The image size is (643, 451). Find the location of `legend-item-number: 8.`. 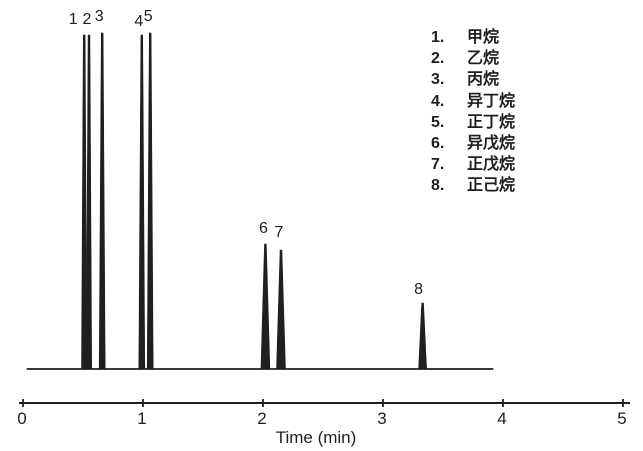

legend-item-number: 8. is located at coordinates (438, 186).